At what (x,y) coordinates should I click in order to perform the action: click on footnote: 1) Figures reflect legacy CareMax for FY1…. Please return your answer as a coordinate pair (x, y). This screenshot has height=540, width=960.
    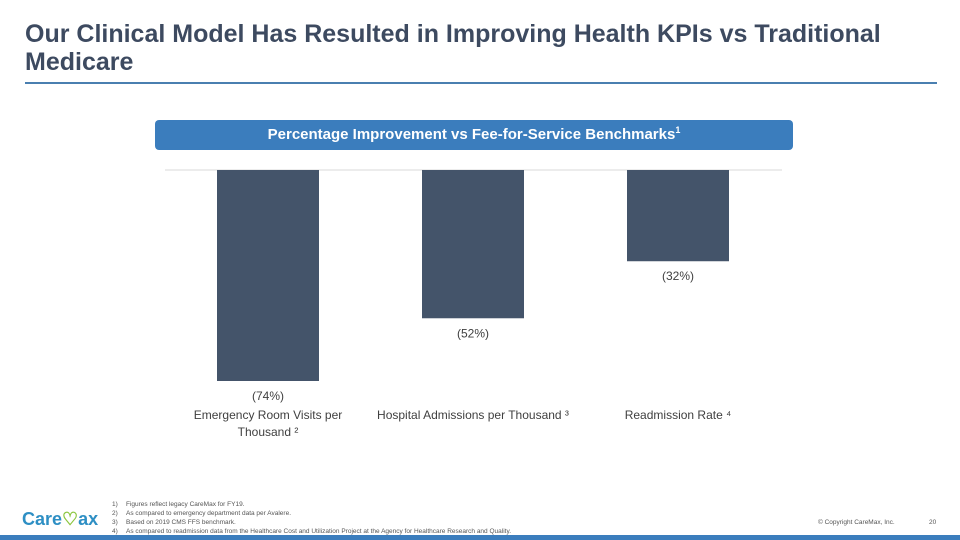
    Looking at the image, I should click on (311, 504).